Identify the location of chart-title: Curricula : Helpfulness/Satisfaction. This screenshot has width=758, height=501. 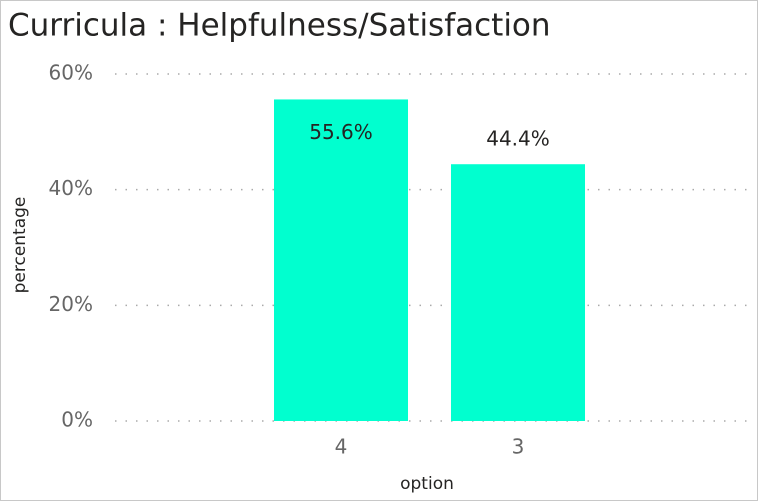
(279, 26).